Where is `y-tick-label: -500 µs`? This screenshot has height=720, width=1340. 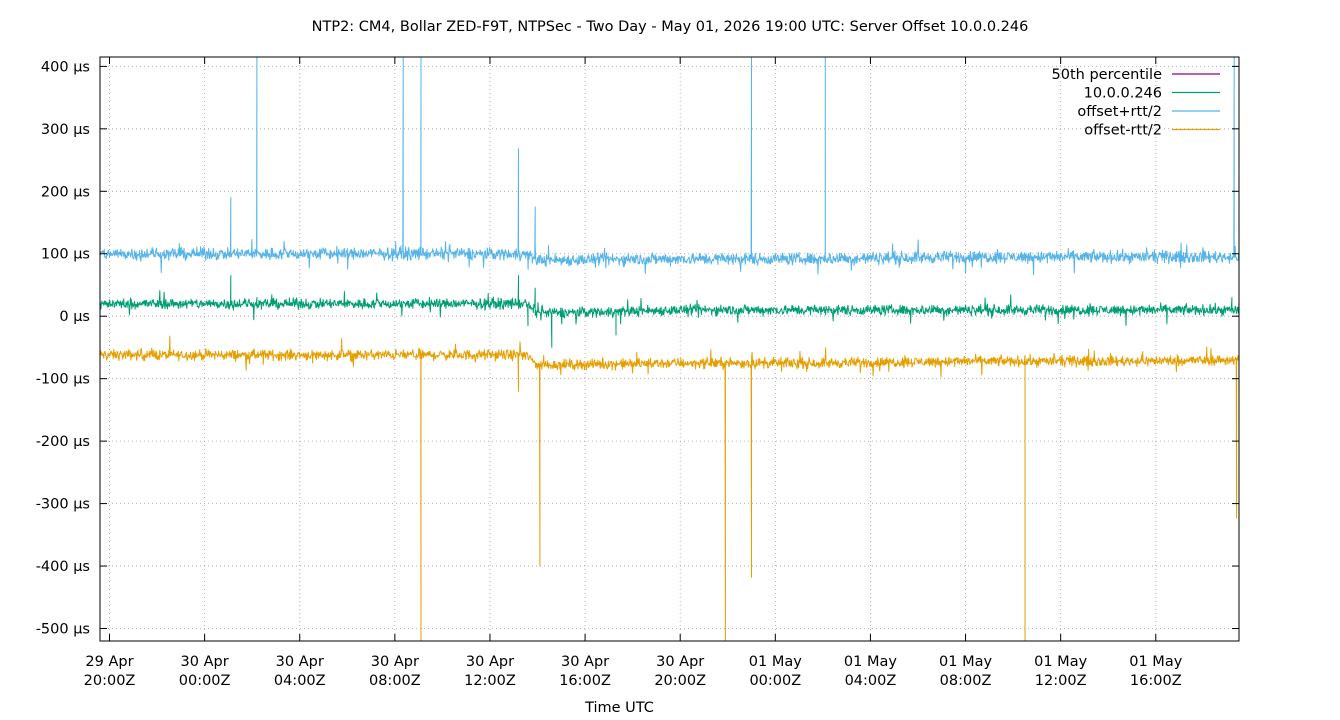 y-tick-label: -500 µs is located at coordinates (63, 630).